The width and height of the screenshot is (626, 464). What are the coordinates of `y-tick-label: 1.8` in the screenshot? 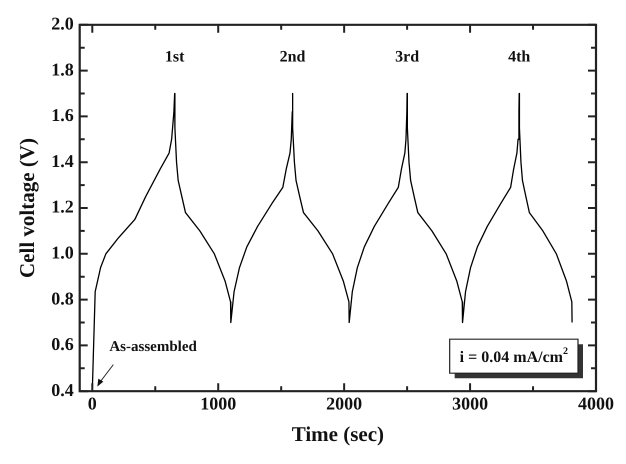 It's located at (62, 69).